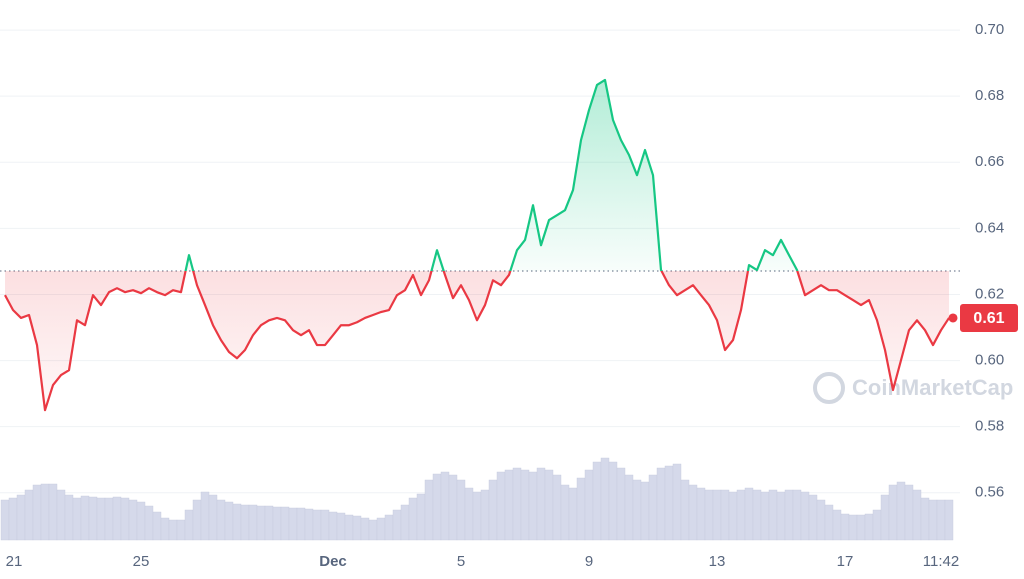  Describe the element at coordinates (989, 492) in the screenshot. I see `y-tick-label: 0.56` at that location.